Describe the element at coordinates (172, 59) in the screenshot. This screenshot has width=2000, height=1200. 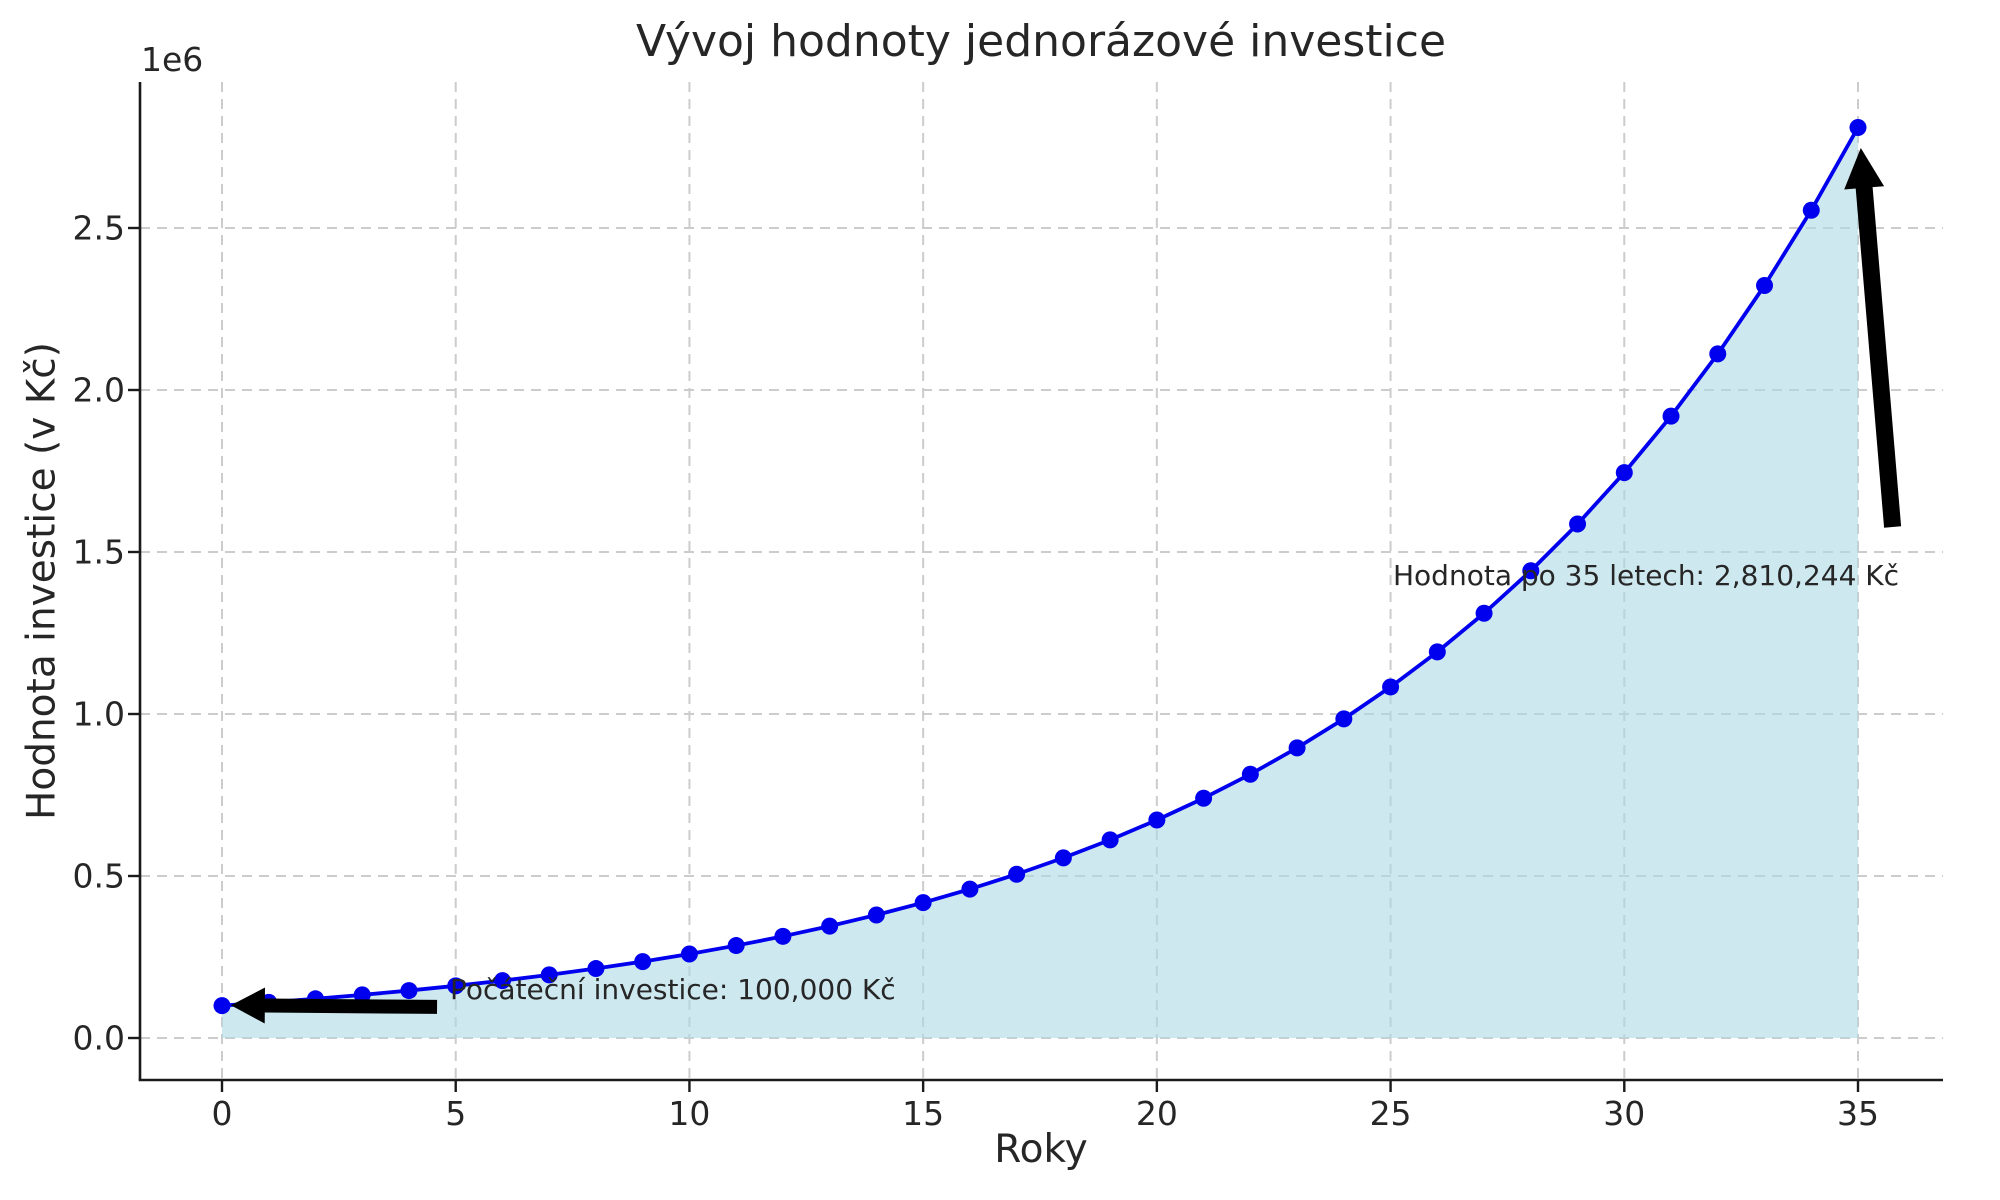
I see `y-axis-offset-text: 1e6` at that location.